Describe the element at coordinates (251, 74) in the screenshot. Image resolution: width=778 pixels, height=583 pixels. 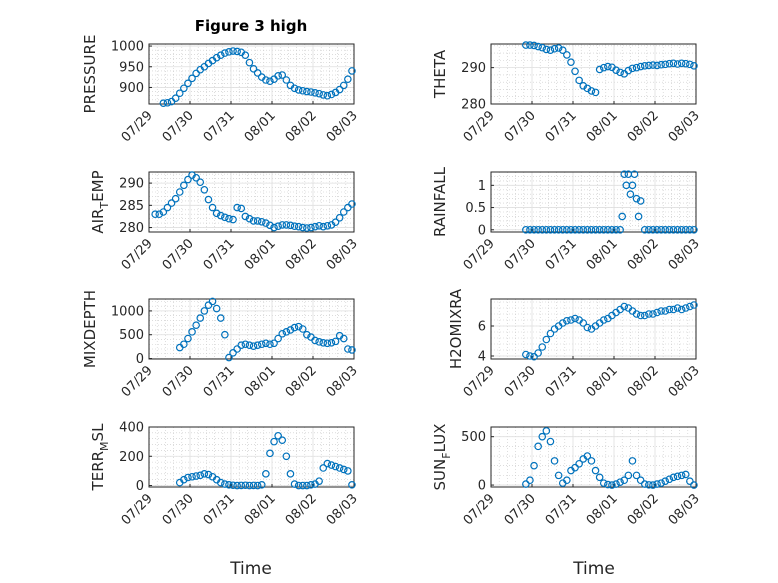
I see `axes-box` at that location.